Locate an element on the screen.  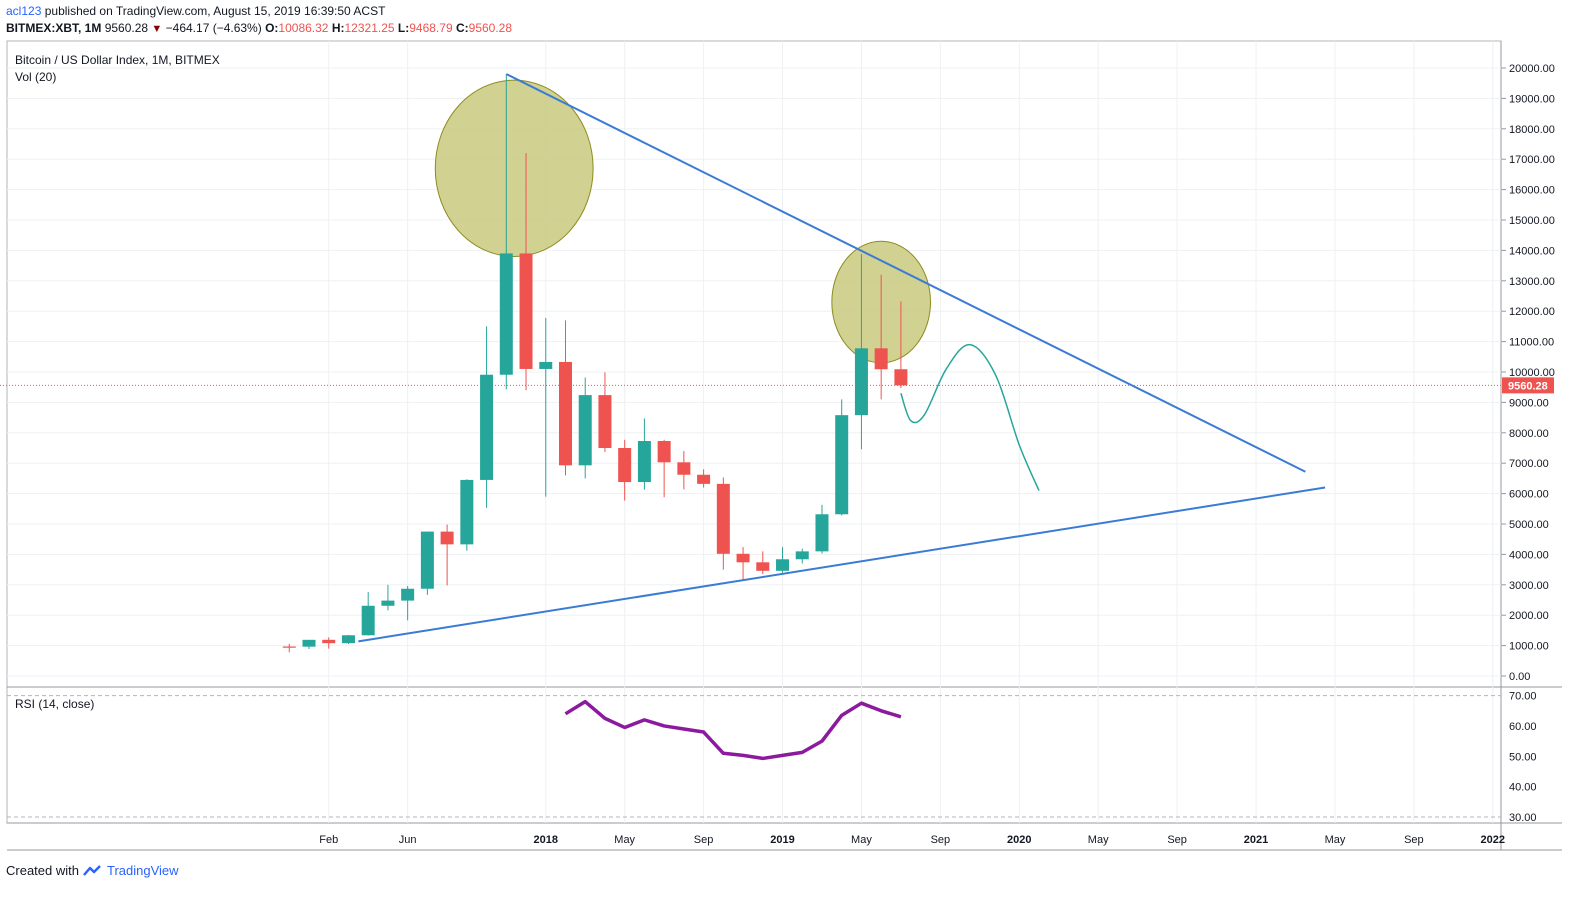
price-tick-label: 10000.00 is located at coordinates (1532, 373).